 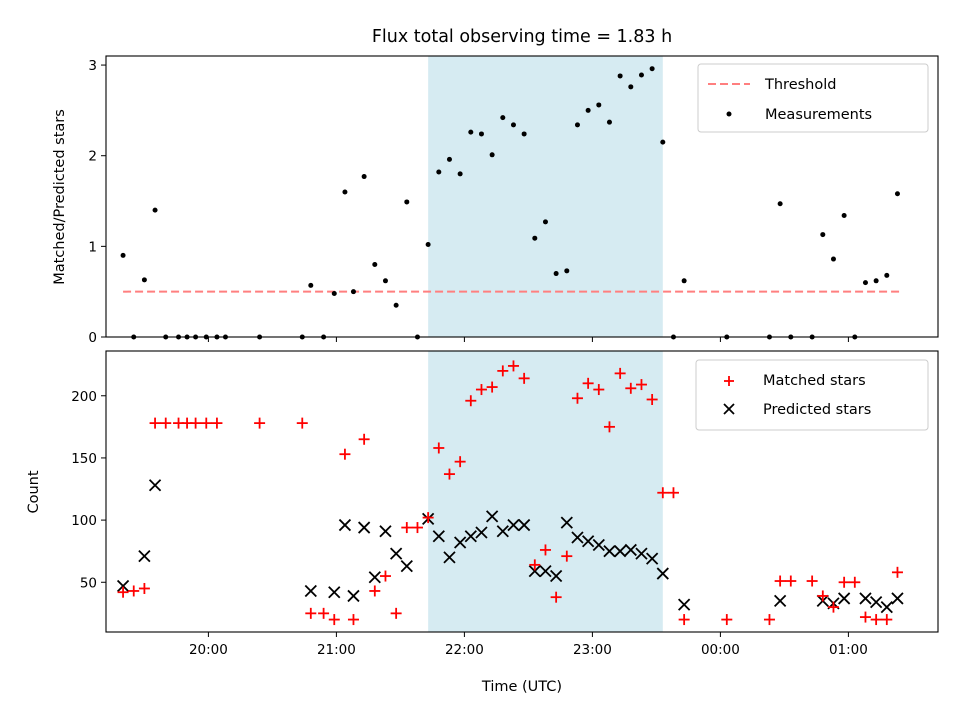 What do you see at coordinates (34, 491) in the screenshot?
I see `bottom-y-axis-label: Count` at bounding box center [34, 491].